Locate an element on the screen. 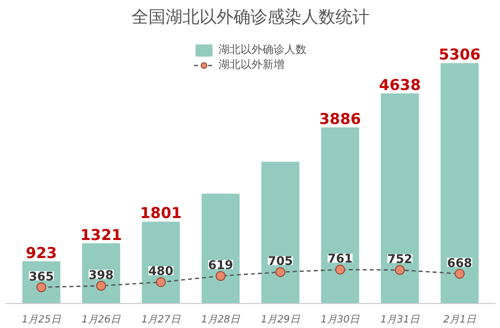 The width and height of the screenshot is (500, 328). legend-label: 湖北以外新增 is located at coordinates (251, 64).